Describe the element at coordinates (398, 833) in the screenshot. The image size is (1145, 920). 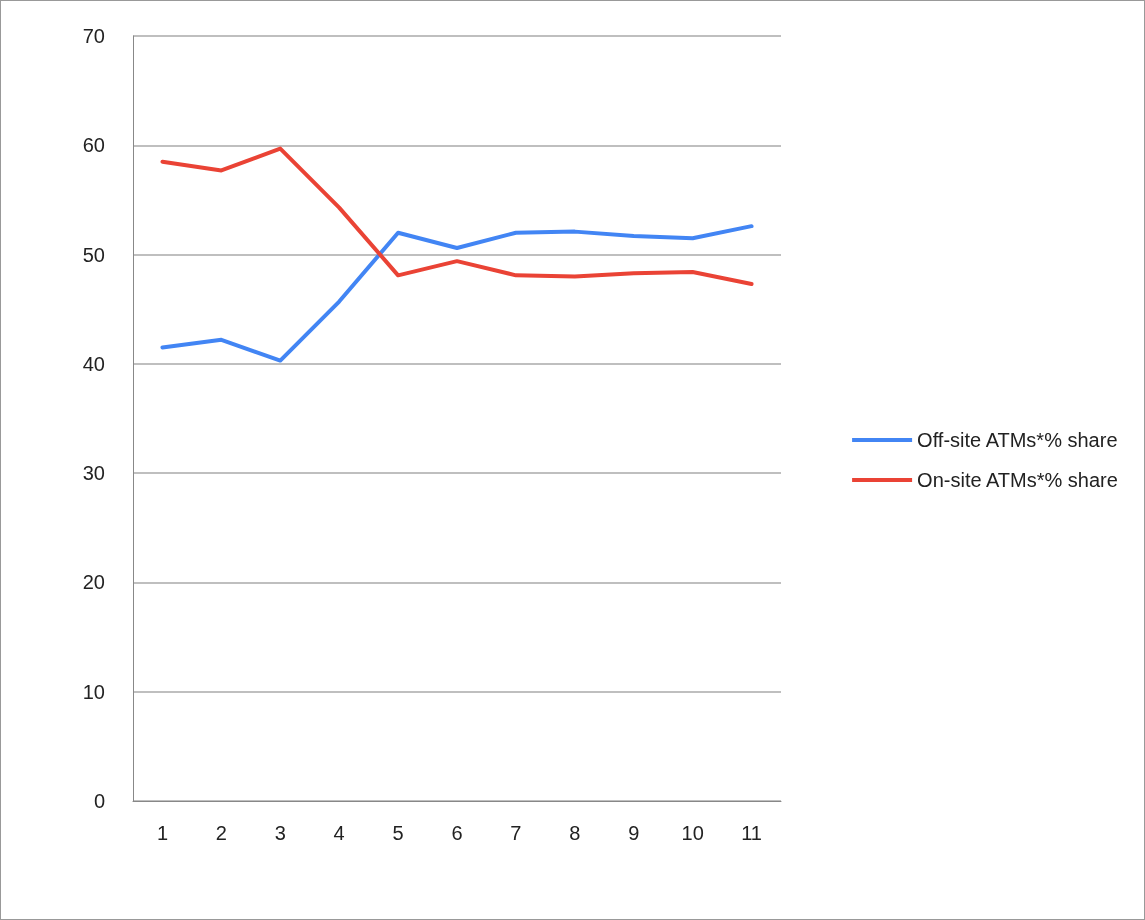
I see `x-tick-label: 5` at that location.